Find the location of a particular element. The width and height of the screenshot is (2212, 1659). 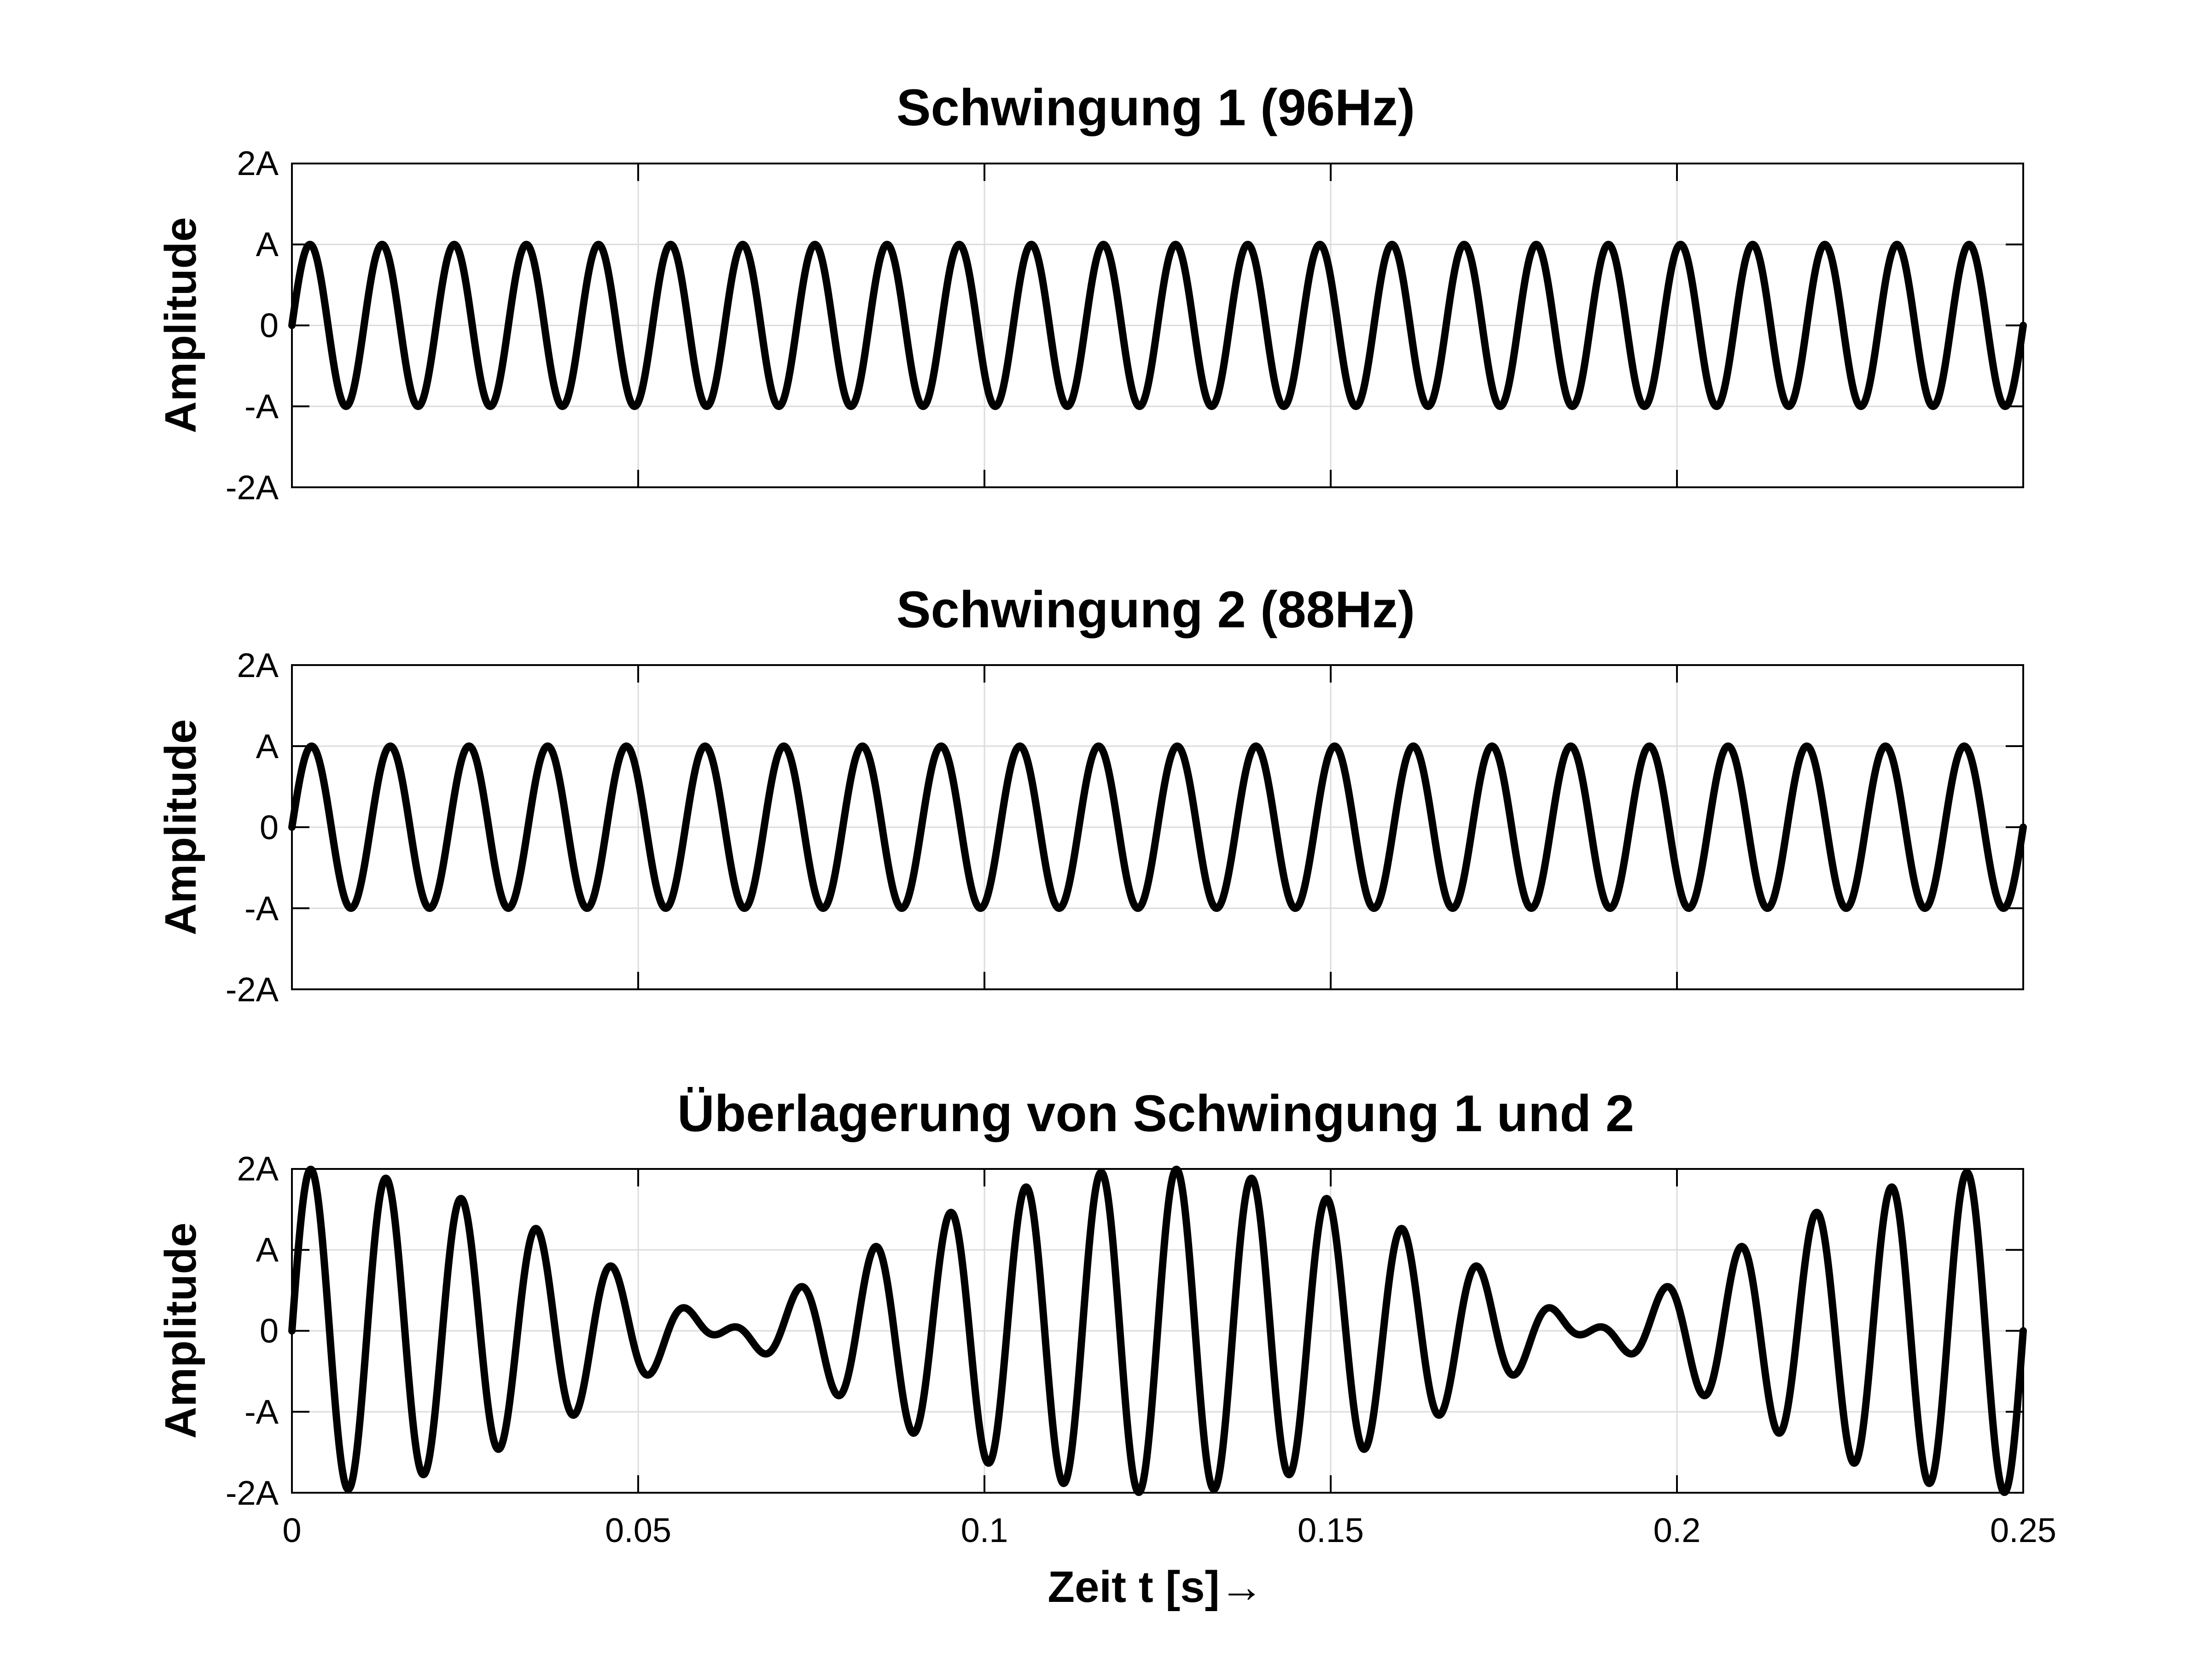

panel-1-ytick-label-2A: 2A is located at coordinates (258, 163).